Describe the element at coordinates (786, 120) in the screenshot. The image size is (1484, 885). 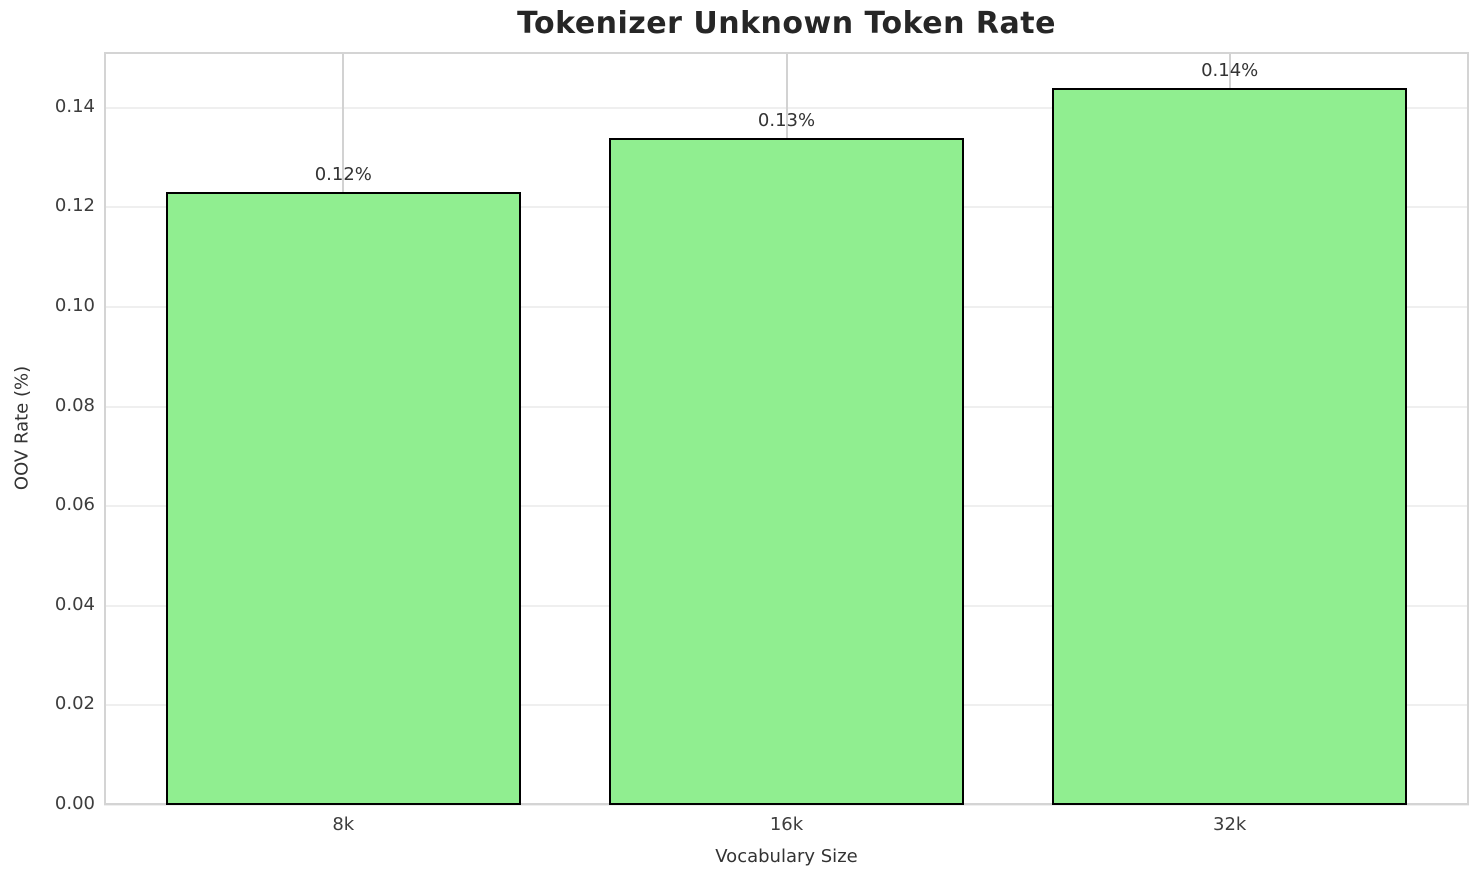
I see `bar-value-label: 0.13%` at that location.